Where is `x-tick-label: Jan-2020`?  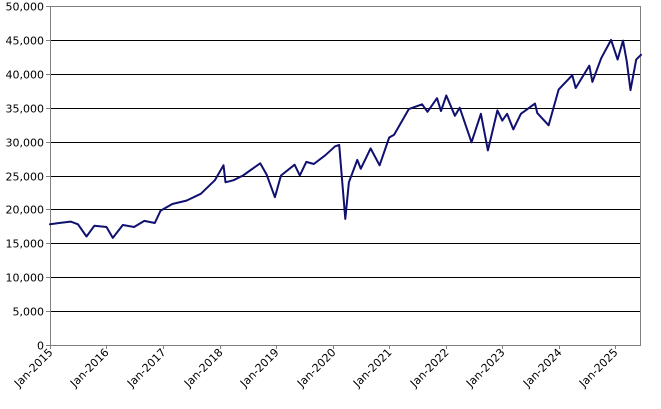
x-tick-label: Jan-2020 is located at coordinates (316, 368).